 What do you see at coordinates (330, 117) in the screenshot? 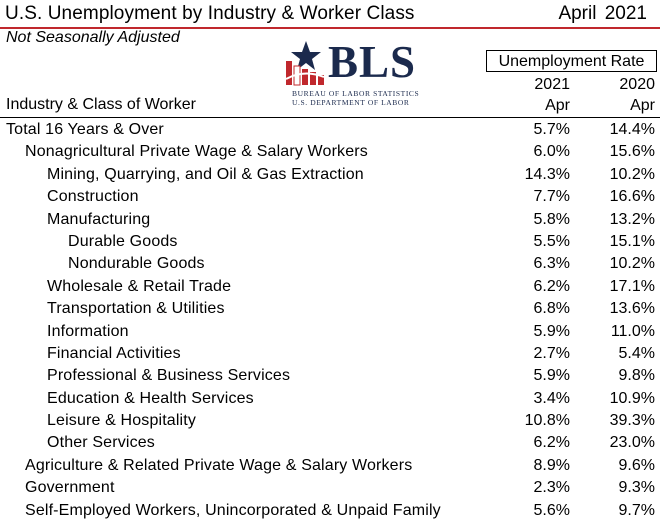
I see `header-divider` at bounding box center [330, 117].